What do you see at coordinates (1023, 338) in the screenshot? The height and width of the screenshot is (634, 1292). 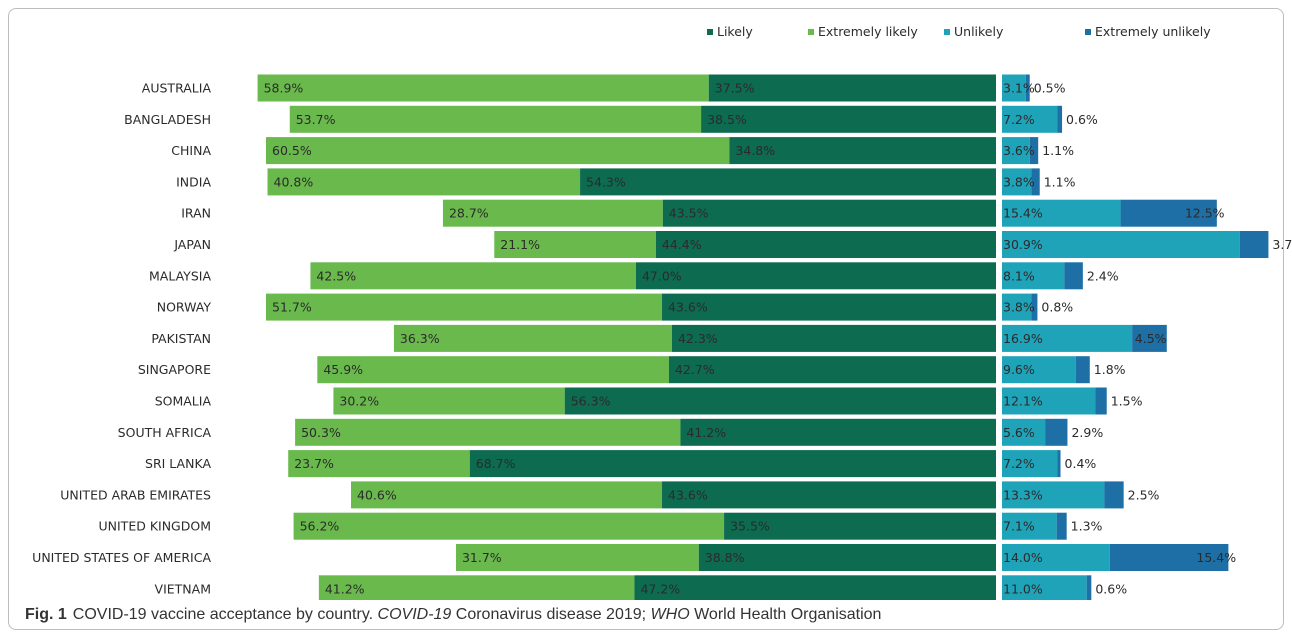 I see `label-unlikely-pakistan: 16.9%` at bounding box center [1023, 338].